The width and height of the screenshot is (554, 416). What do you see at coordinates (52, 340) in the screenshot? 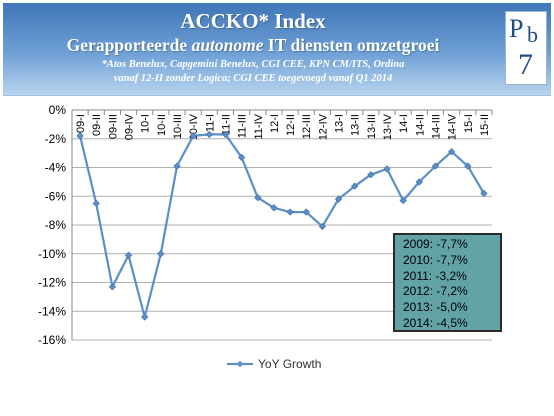
I see `y-tick-label: -16%` at bounding box center [52, 340].